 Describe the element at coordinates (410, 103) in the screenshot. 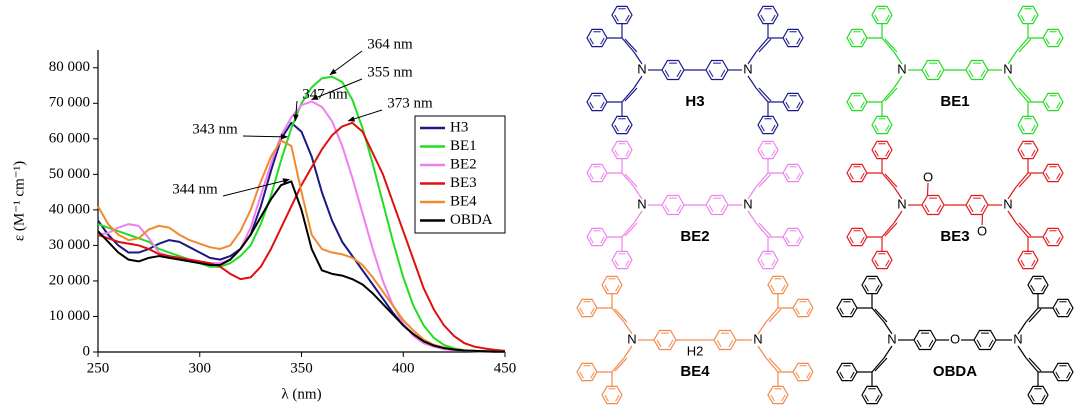

I see `annotation-label: 373 nm` at that location.